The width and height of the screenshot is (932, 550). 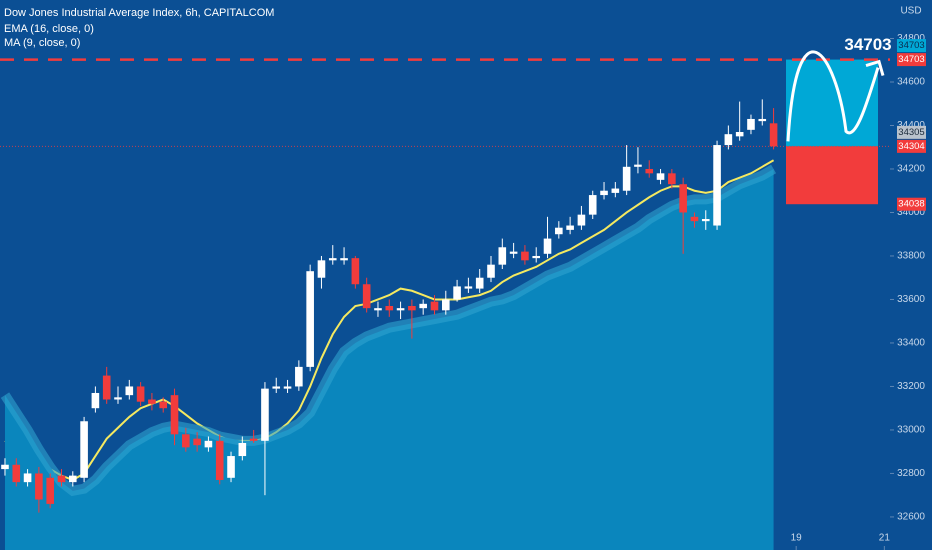 What do you see at coordinates (911, 343) in the screenshot?
I see `y-tick-label: 33400` at bounding box center [911, 343].